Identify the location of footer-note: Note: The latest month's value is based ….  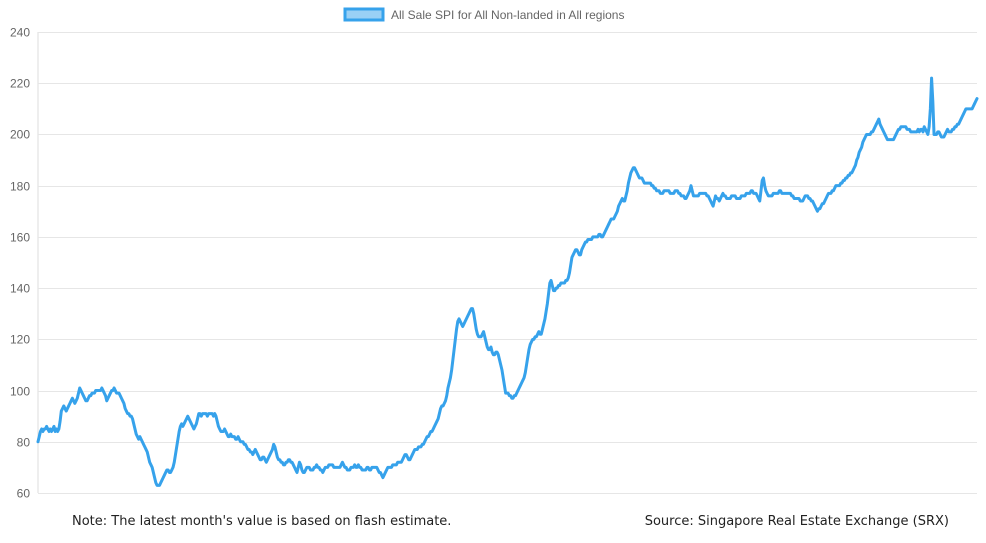
(262, 521).